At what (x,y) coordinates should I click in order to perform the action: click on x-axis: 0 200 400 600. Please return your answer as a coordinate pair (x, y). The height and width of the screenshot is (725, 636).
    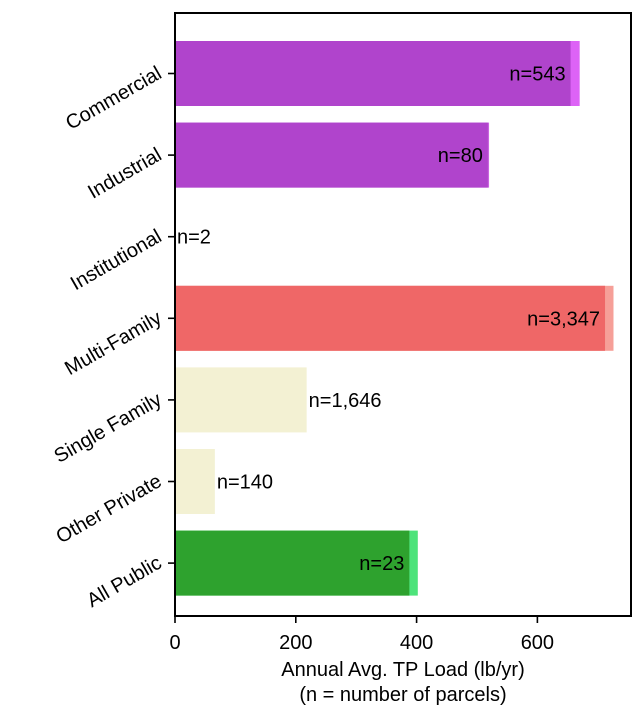
    Looking at the image, I should click on (361, 635).